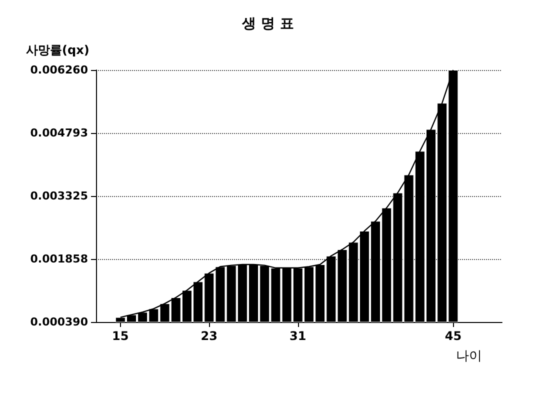 This screenshot has width=536, height=400. I want to click on x-tick-label: 45, so click(453, 336).